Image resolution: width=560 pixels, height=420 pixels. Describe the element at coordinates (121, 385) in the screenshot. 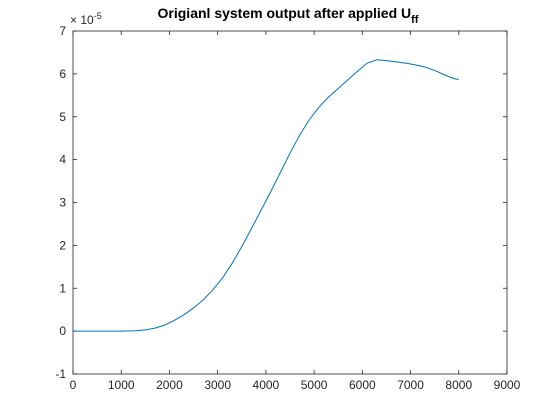

I see `x-tick-label: 1000` at that location.